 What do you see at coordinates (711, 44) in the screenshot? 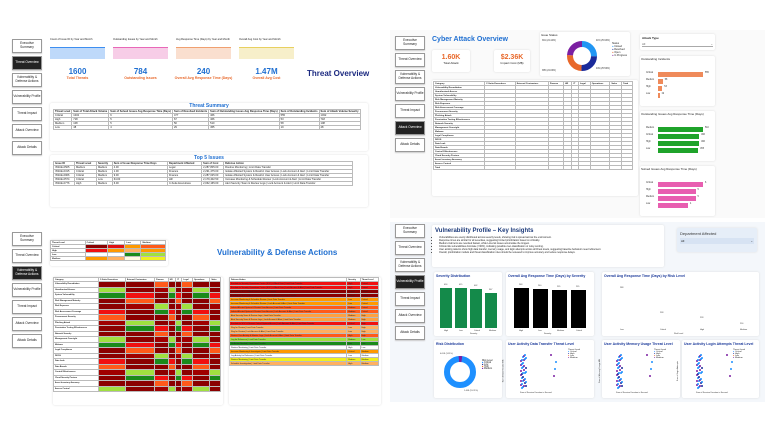
I see `chevron-down-icon: ⌄` at bounding box center [711, 44].